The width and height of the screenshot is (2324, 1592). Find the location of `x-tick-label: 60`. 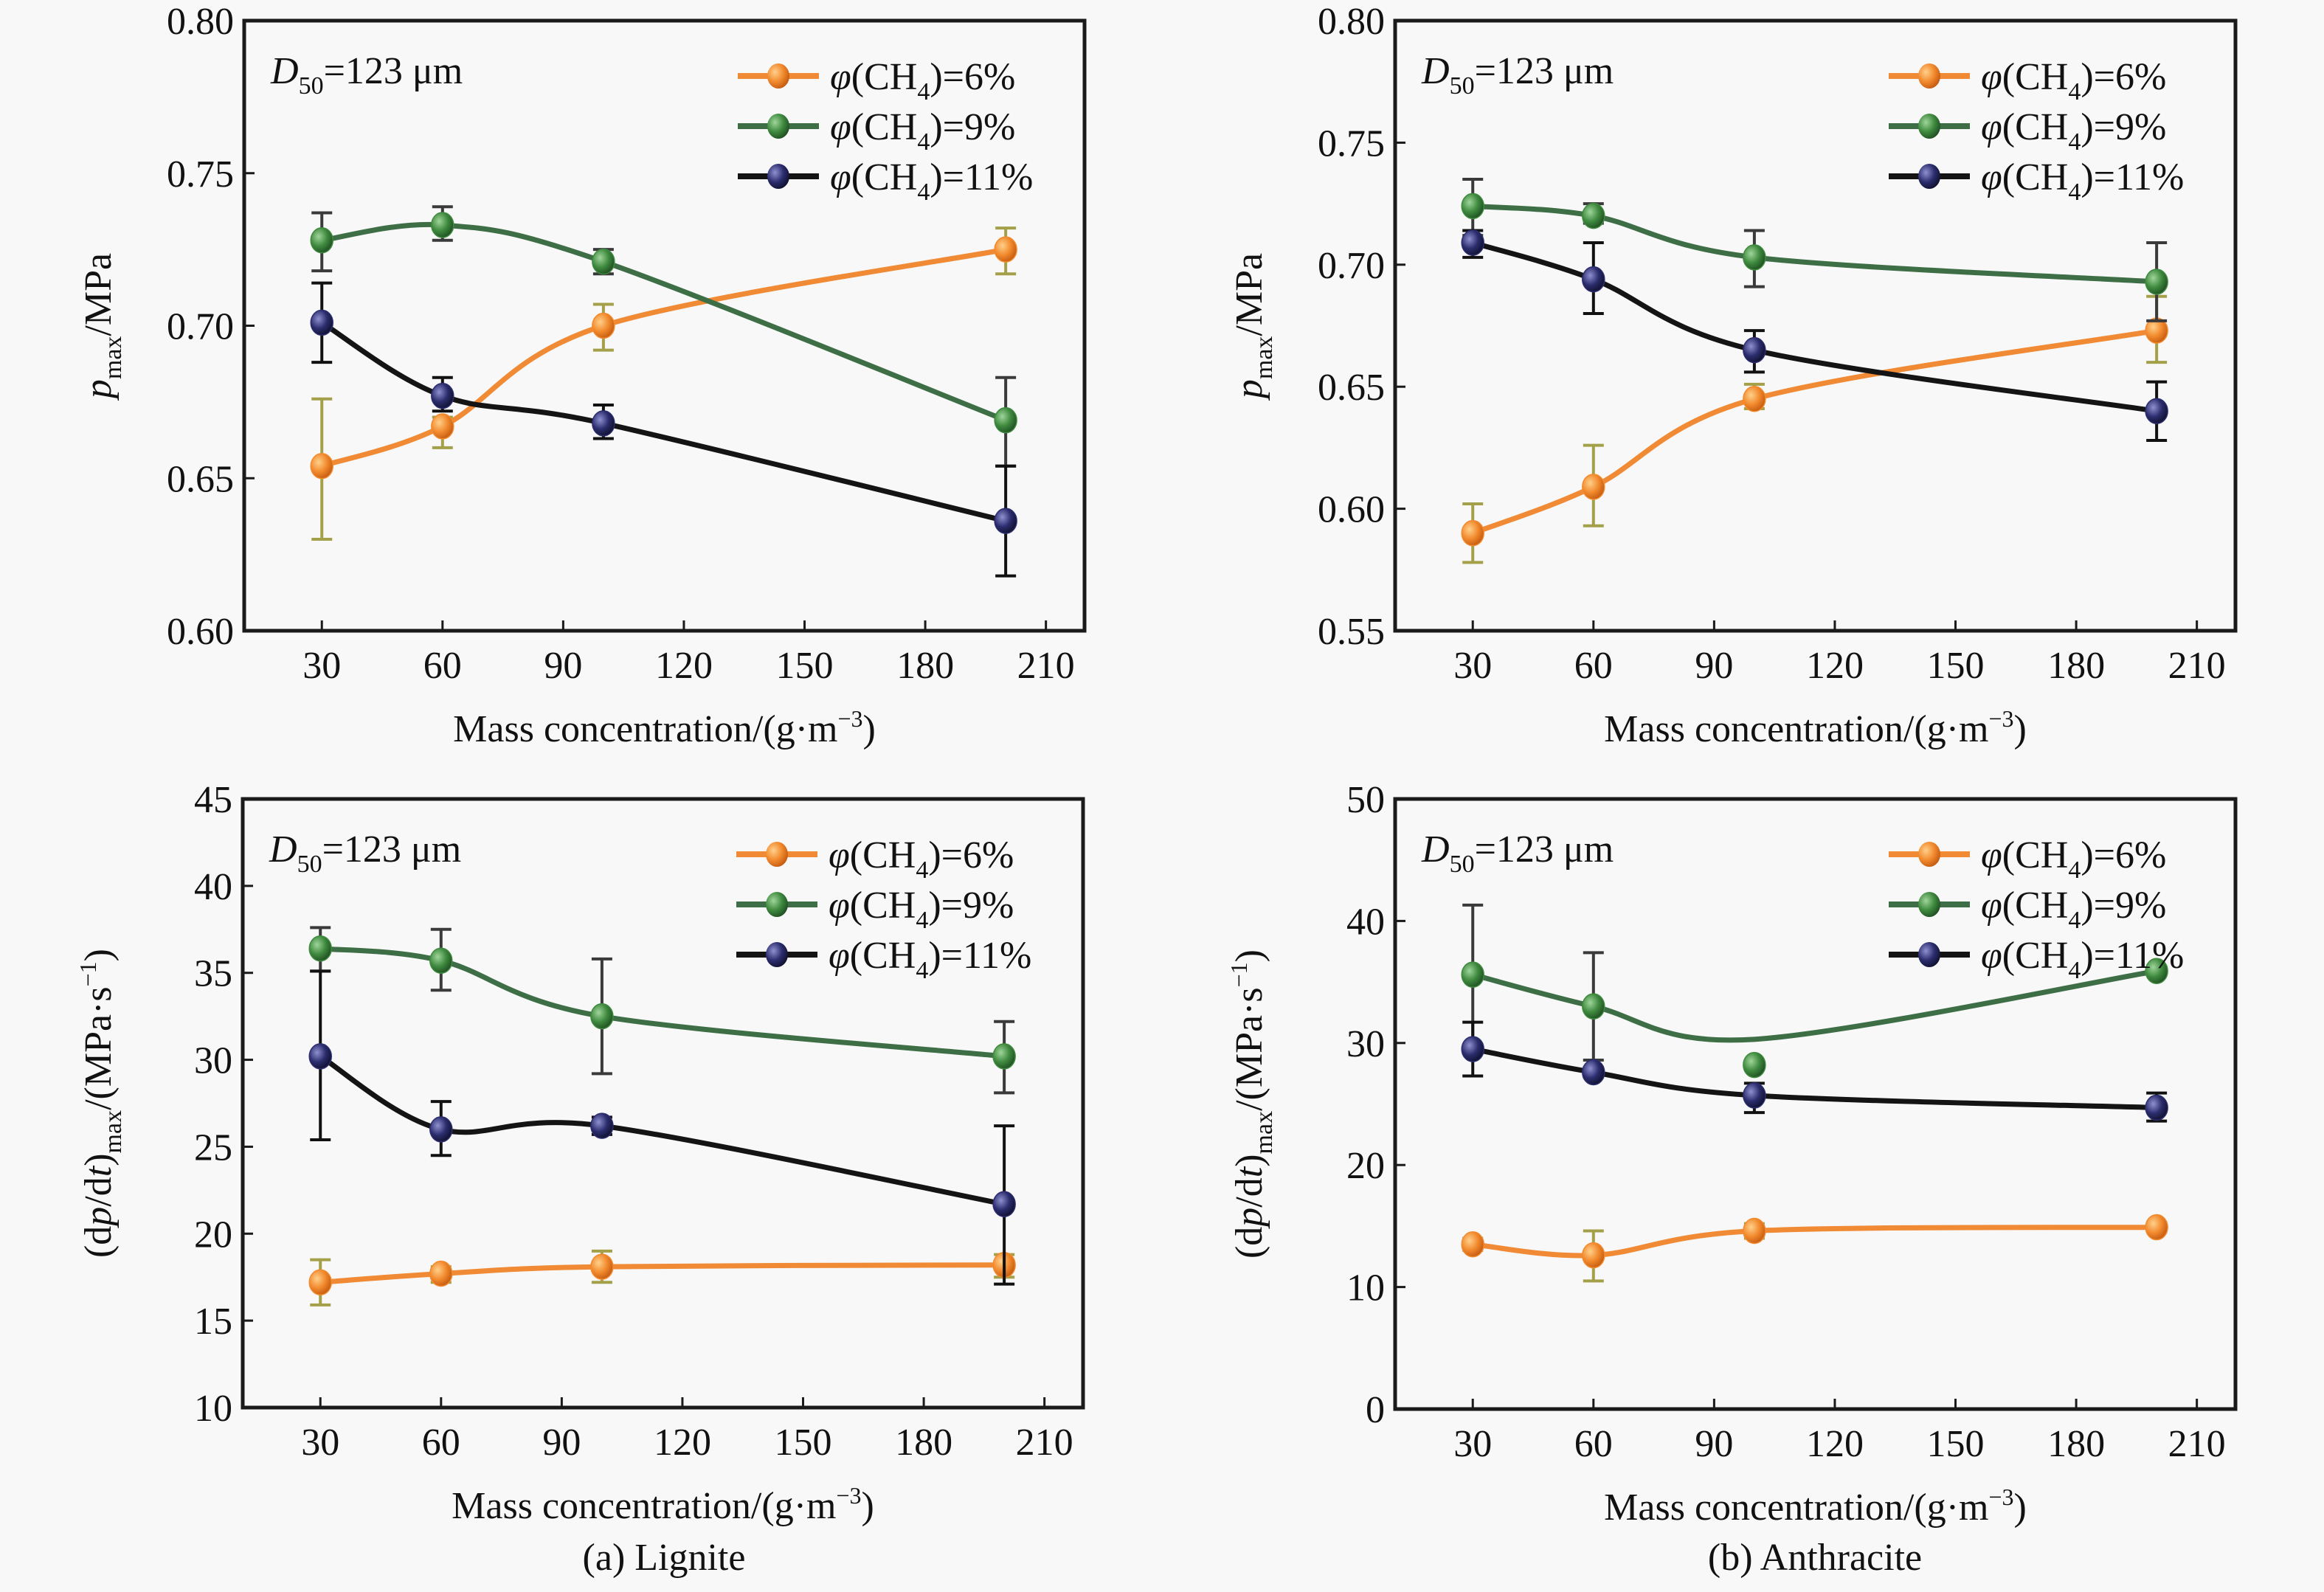

x-tick-label: 60 is located at coordinates (442, 666).